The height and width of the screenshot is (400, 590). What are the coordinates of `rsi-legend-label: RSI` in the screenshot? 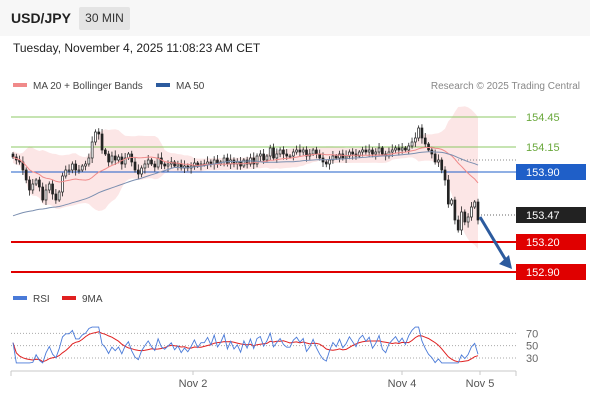 It's located at (41, 299).